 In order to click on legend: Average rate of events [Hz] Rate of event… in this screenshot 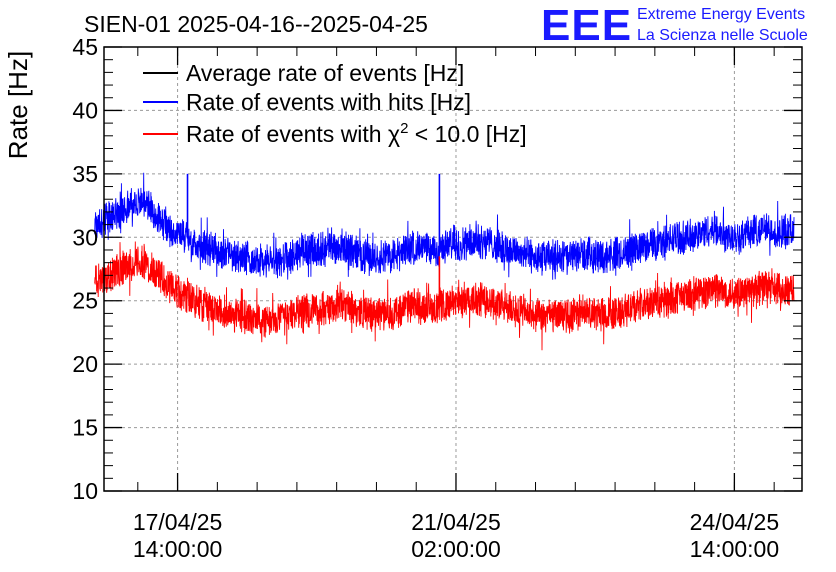, I will do `click(335, 103)`.